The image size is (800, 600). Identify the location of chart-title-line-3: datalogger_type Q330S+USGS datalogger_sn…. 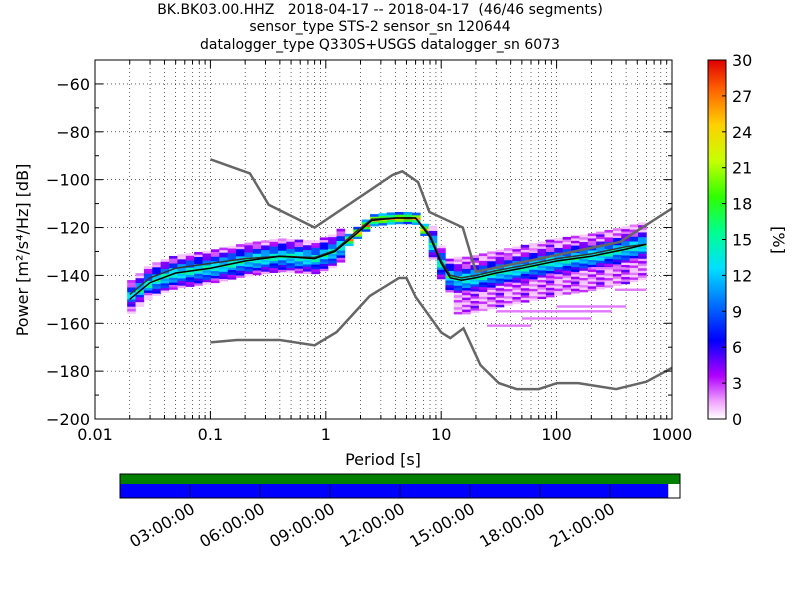
(380, 45).